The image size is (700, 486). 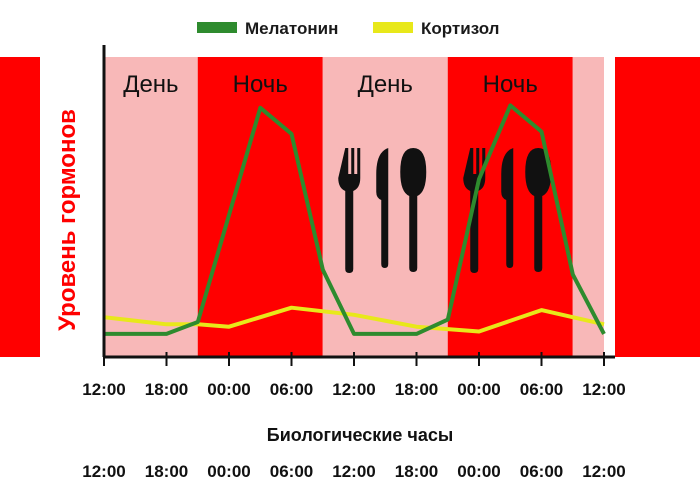 I want to click on x-tick-marks, so click(x=354, y=359).